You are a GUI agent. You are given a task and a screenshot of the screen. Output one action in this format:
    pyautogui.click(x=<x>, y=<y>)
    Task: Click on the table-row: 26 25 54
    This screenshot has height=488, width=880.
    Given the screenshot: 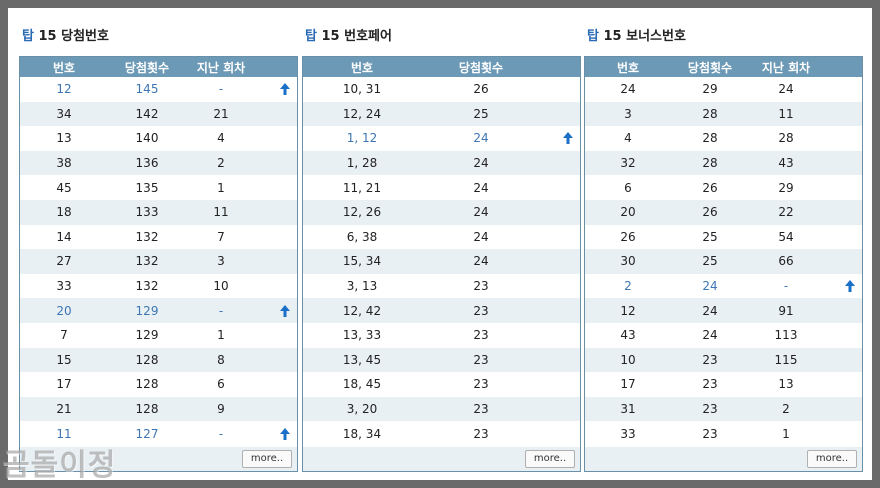 What is the action you would take?
    pyautogui.click(x=723, y=237)
    